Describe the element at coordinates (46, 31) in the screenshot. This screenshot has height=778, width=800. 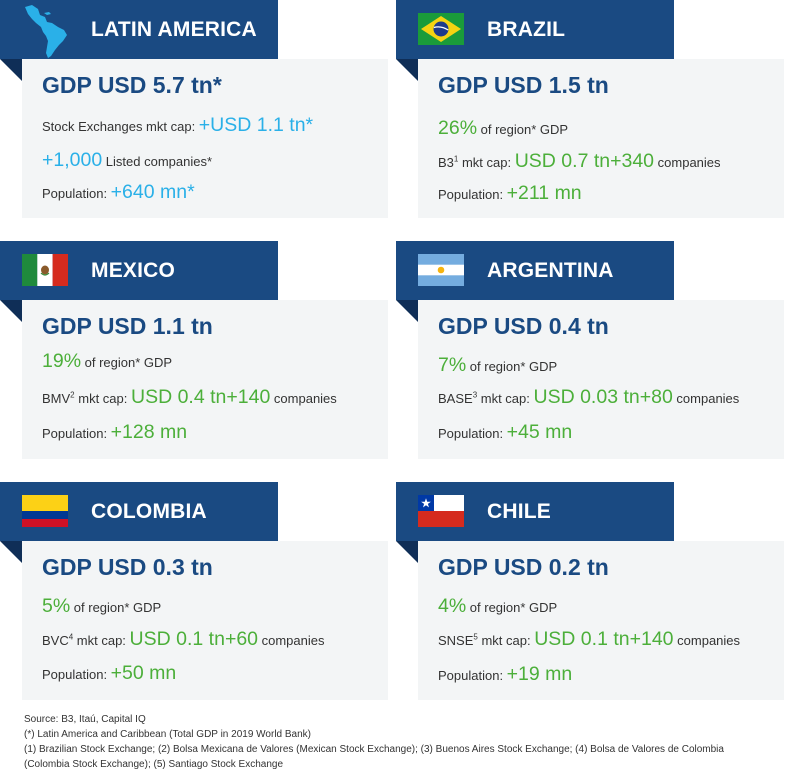
I see `latin-america-map-icon` at that location.